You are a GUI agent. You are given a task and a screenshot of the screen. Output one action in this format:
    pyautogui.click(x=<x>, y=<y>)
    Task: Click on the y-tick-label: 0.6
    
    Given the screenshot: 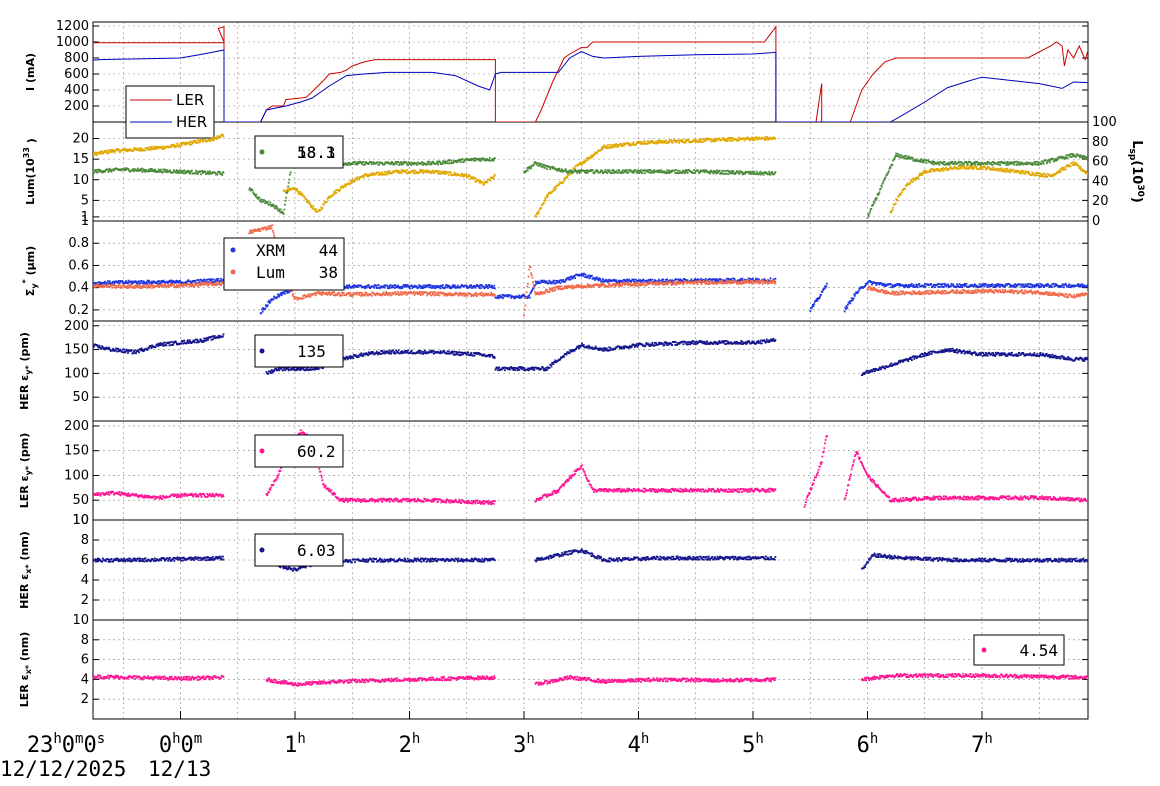 What is the action you would take?
    pyautogui.click(x=78, y=265)
    